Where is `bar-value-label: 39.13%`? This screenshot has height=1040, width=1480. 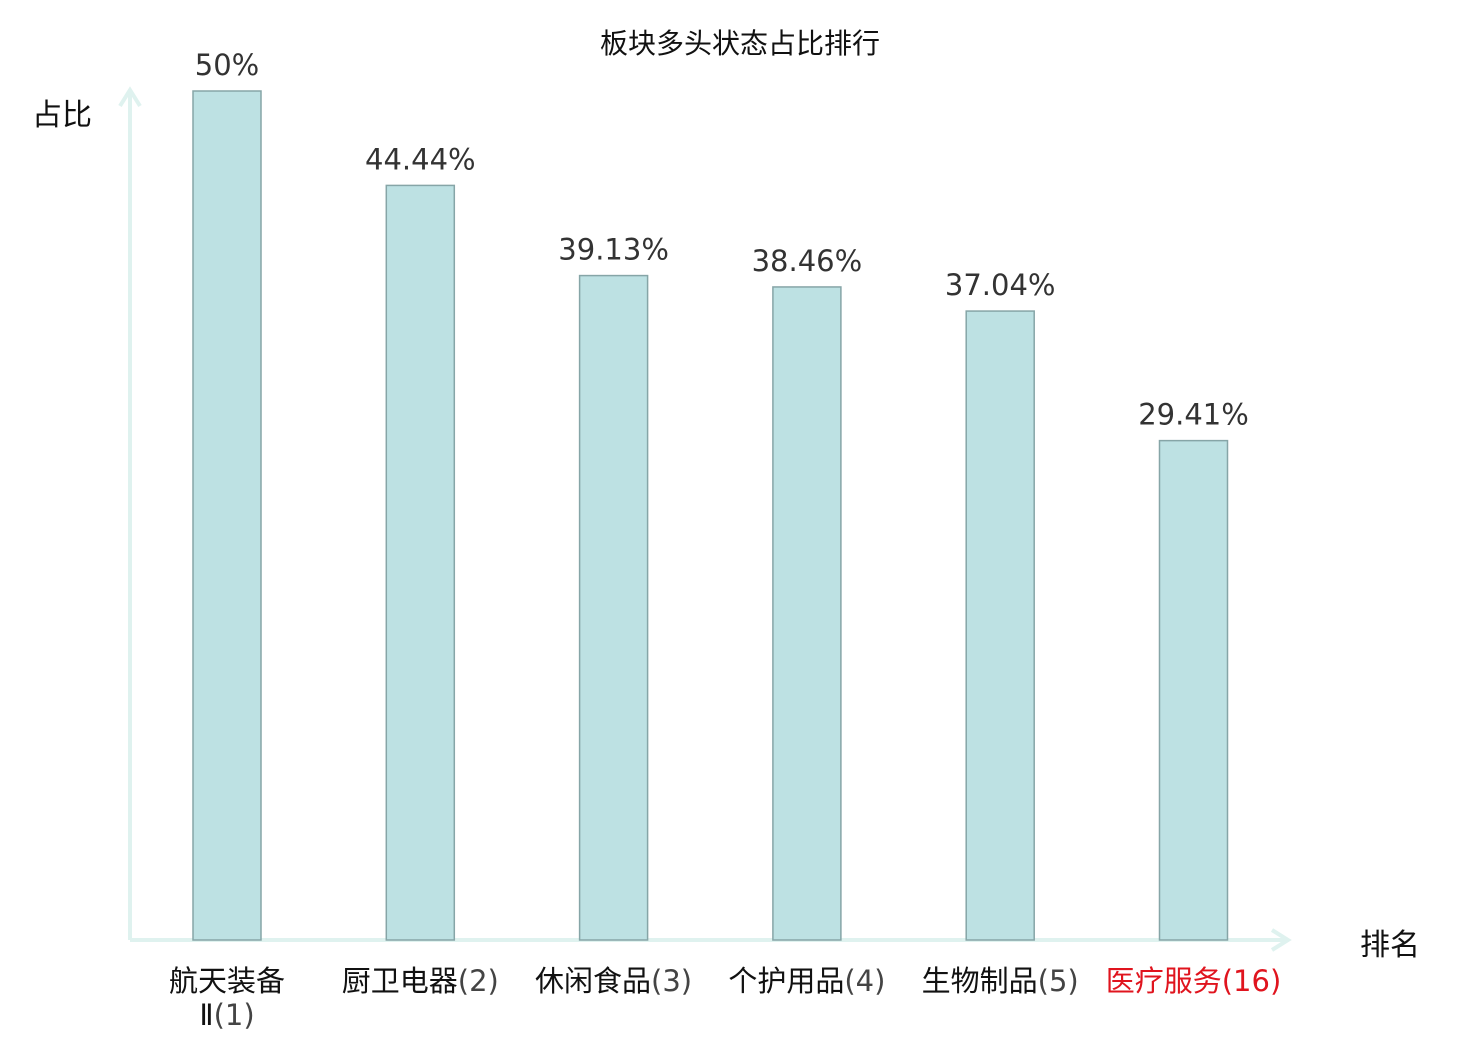 bar-value-label: 39.13% is located at coordinates (613, 250).